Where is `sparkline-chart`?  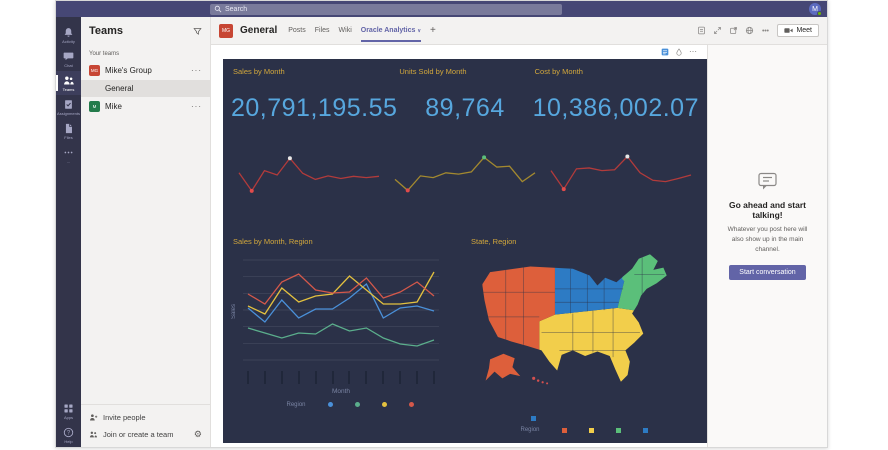 sparkline-chart is located at coordinates (621, 173).